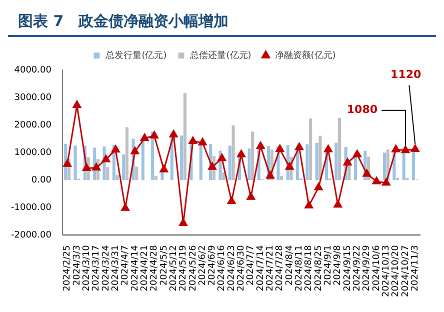 The image size is (444, 312). I want to click on legend-label: 总偿还量(亿元), so click(220, 55).